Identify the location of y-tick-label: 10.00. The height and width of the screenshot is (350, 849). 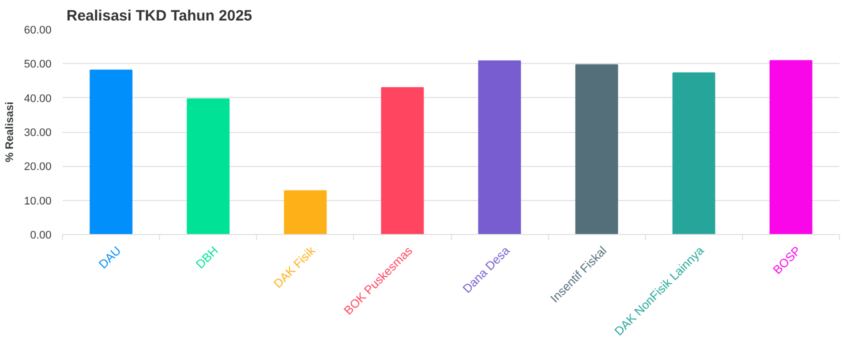
(38, 201).